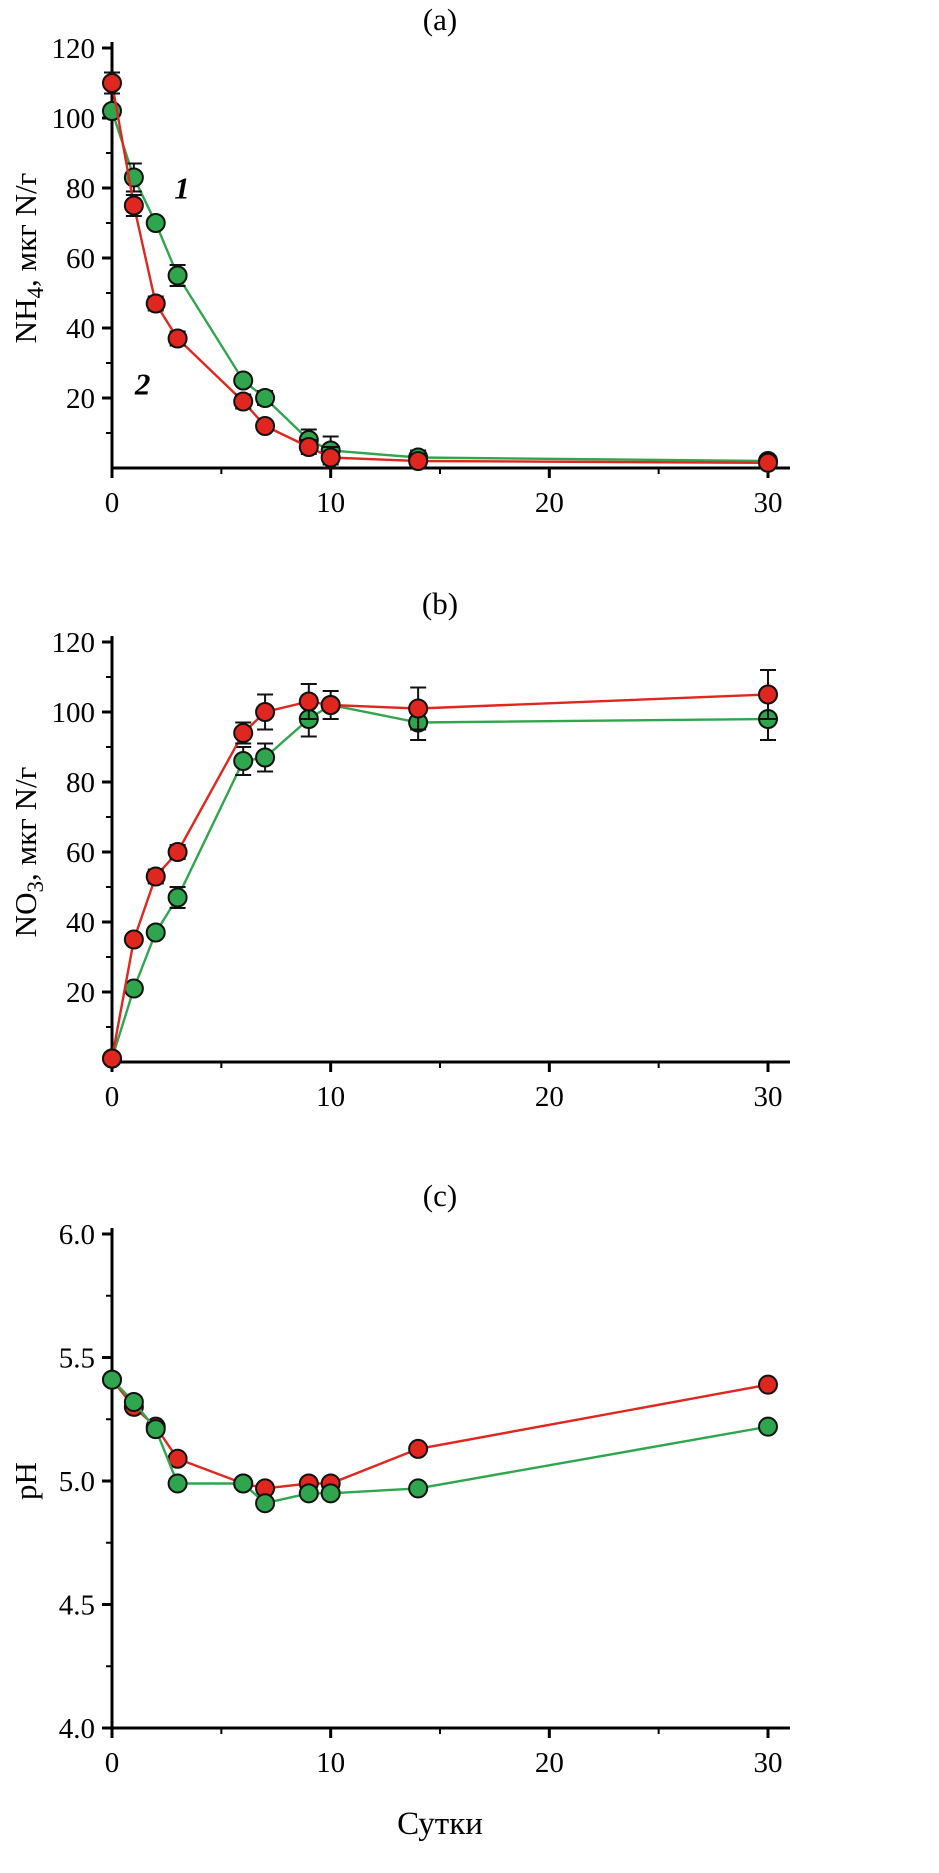 Image resolution: width=939 pixels, height=1873 pixels. I want to click on y-tick-label: 5.5, so click(77, 1359).